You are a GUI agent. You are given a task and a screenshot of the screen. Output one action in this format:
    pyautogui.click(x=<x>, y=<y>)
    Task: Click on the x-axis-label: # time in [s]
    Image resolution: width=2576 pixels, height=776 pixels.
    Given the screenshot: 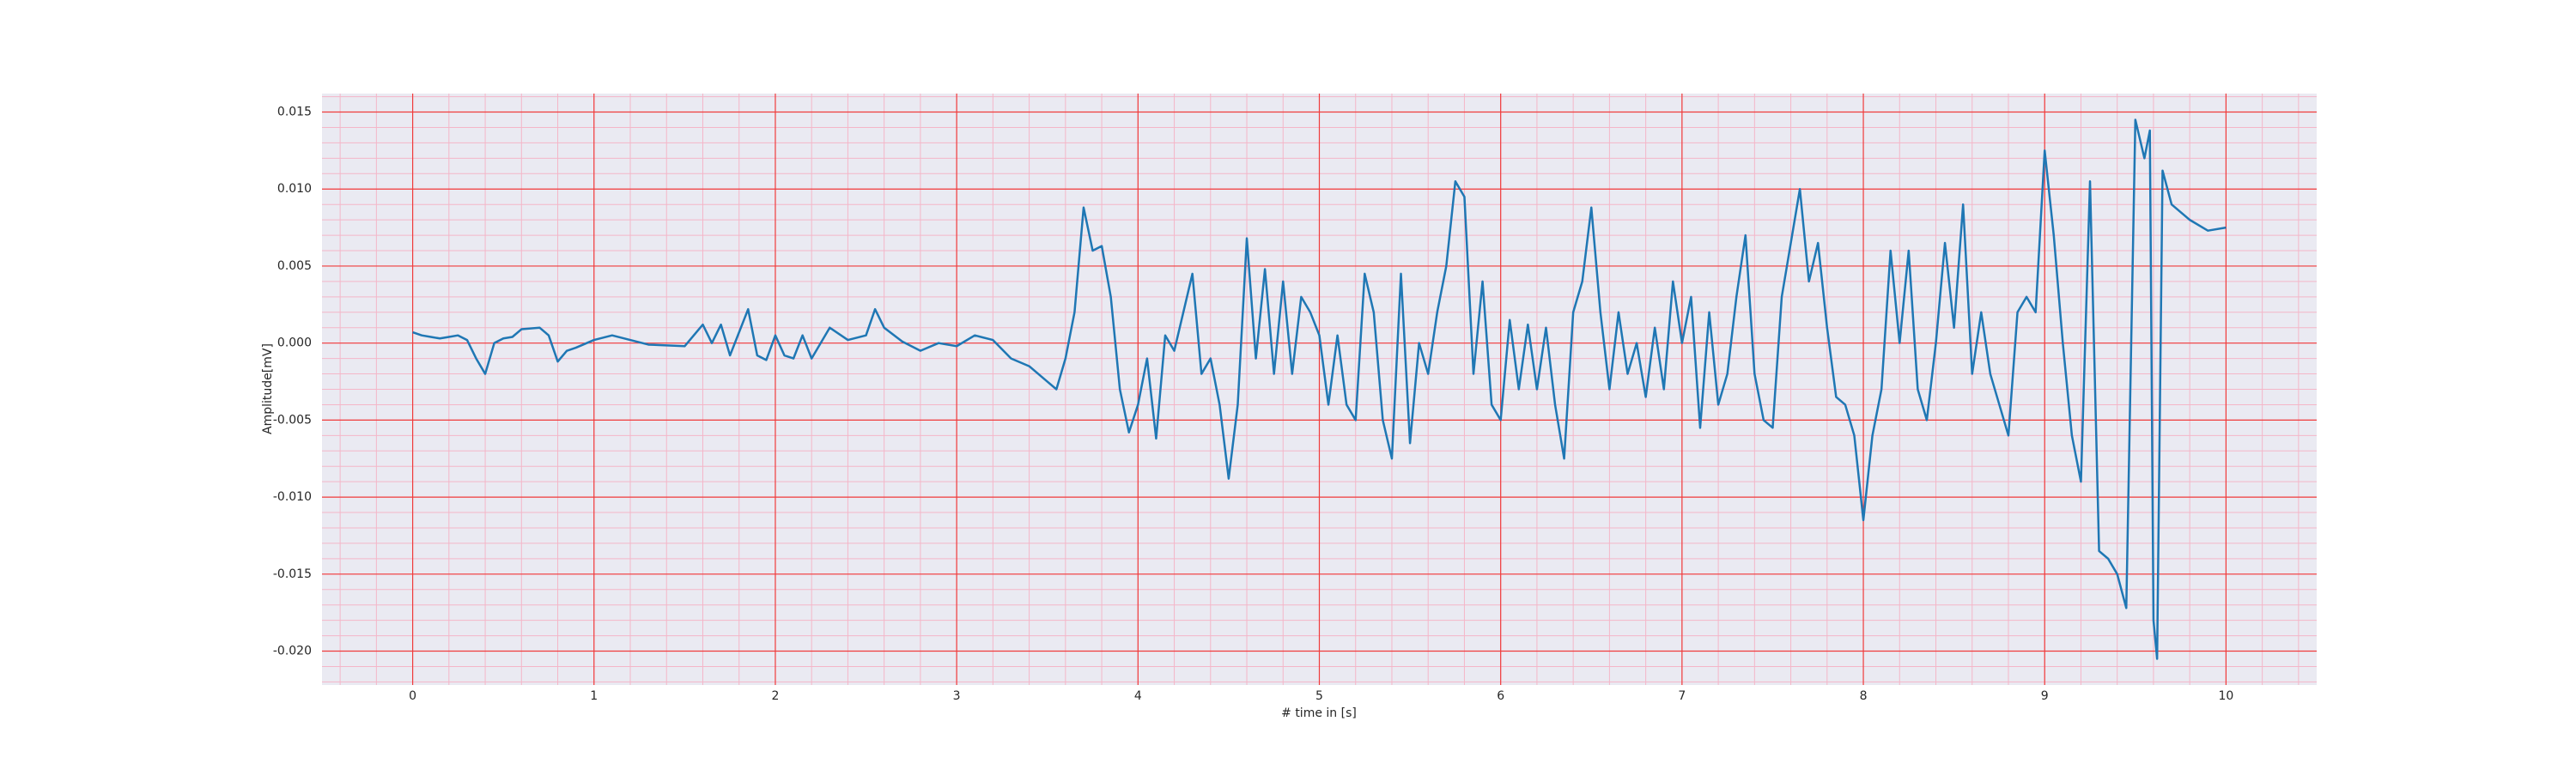 What is the action you would take?
    pyautogui.click(x=1319, y=713)
    